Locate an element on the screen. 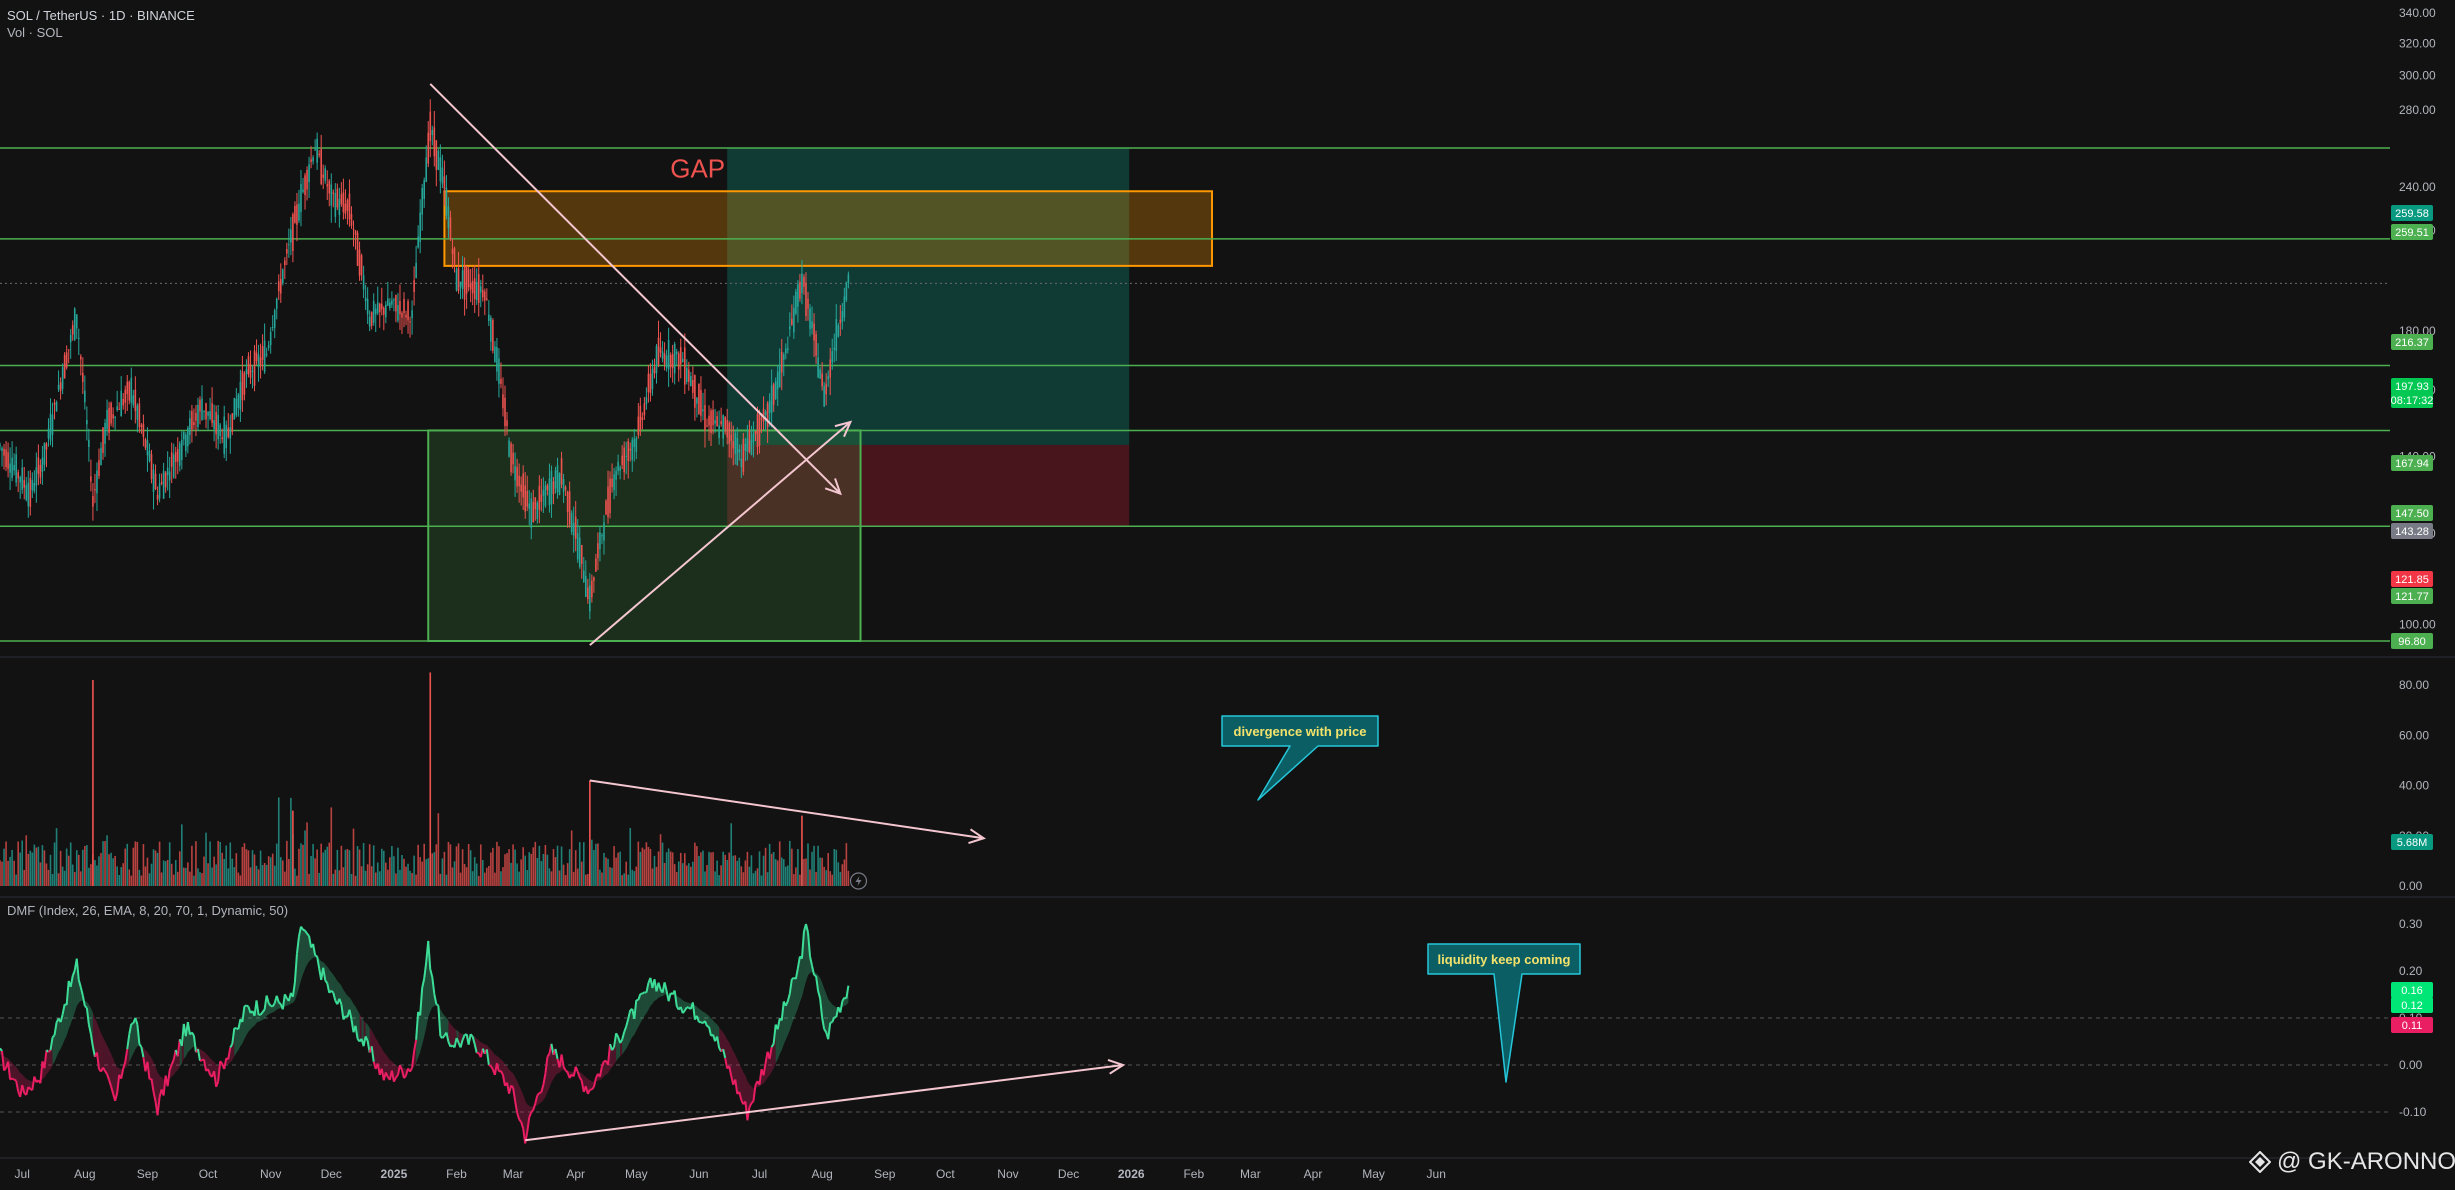 The height and width of the screenshot is (1190, 2455). price-axis-tick: 300.00 is located at coordinates (2417, 76).